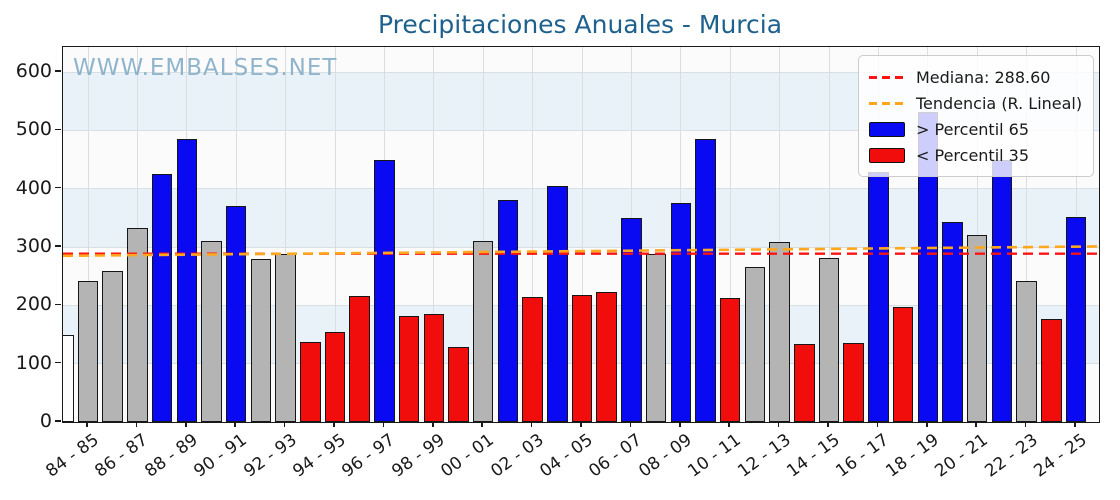 This screenshot has height=500, width=1120. I want to click on blue-bar-sample, so click(887, 129).